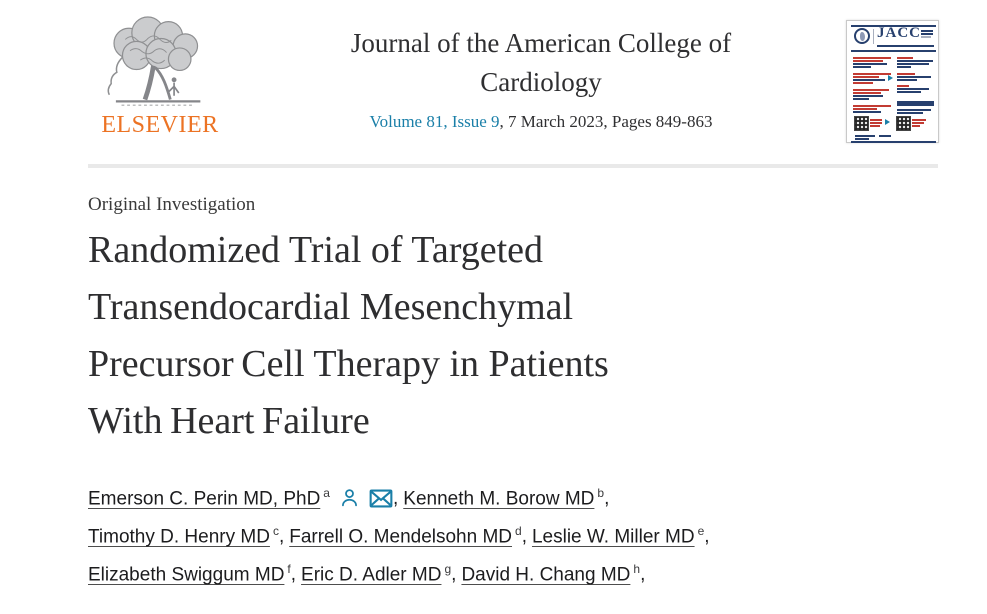  Describe the element at coordinates (601, 493) in the screenshot. I see `author-affiliation-sup: b` at that location.